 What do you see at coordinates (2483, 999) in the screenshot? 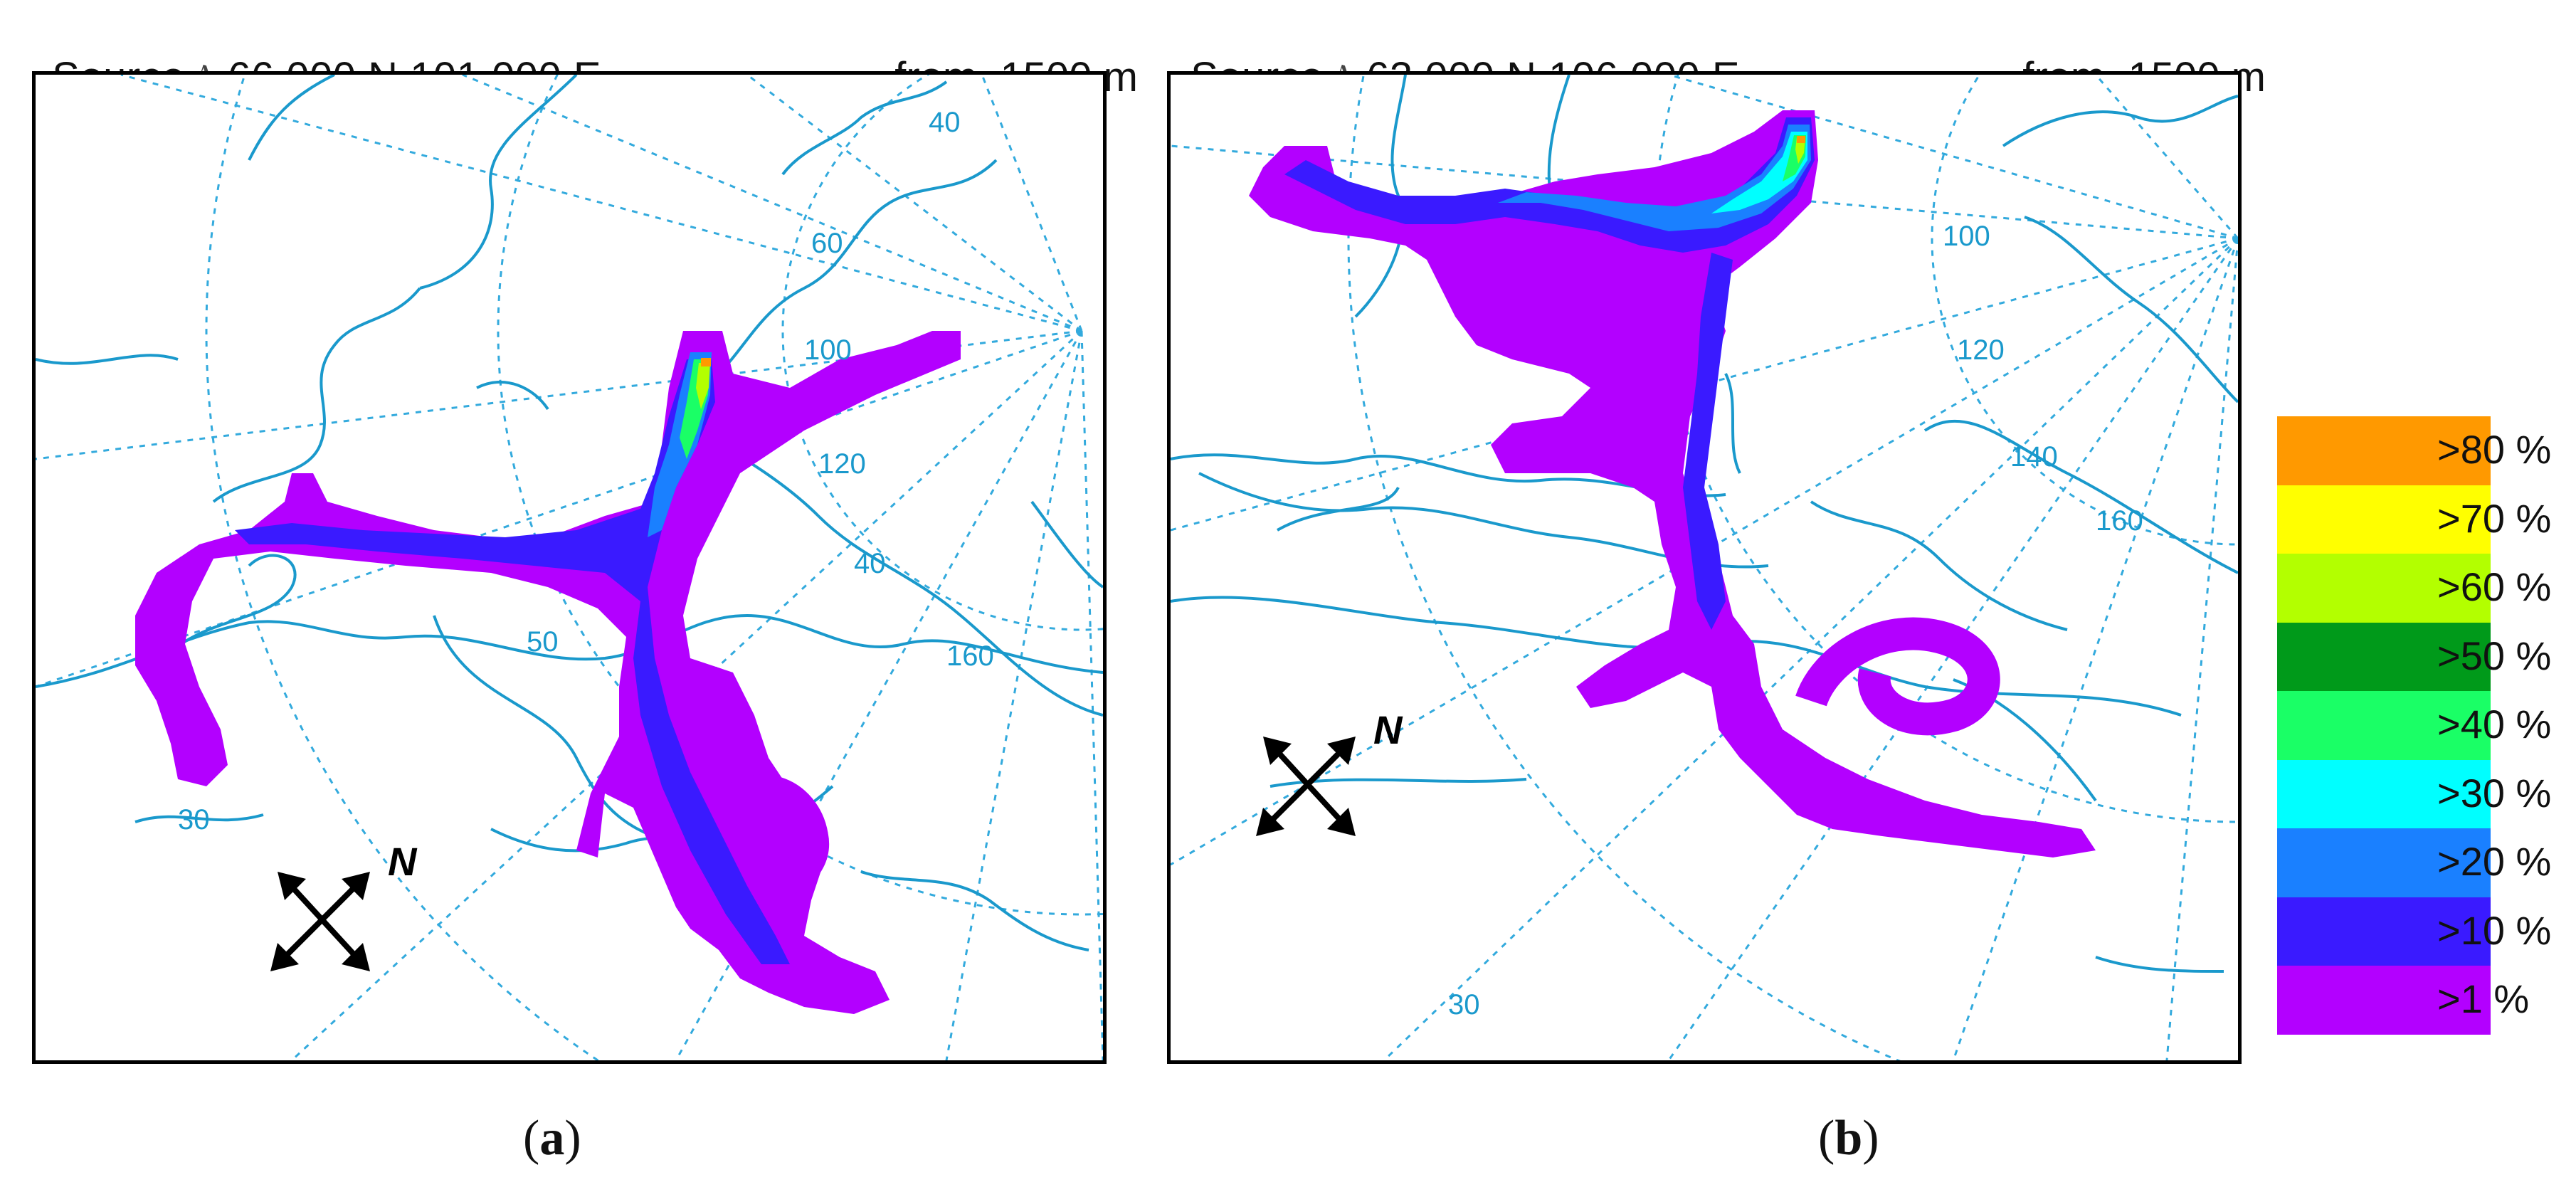
I see `legend-label: >1 %` at bounding box center [2483, 999].